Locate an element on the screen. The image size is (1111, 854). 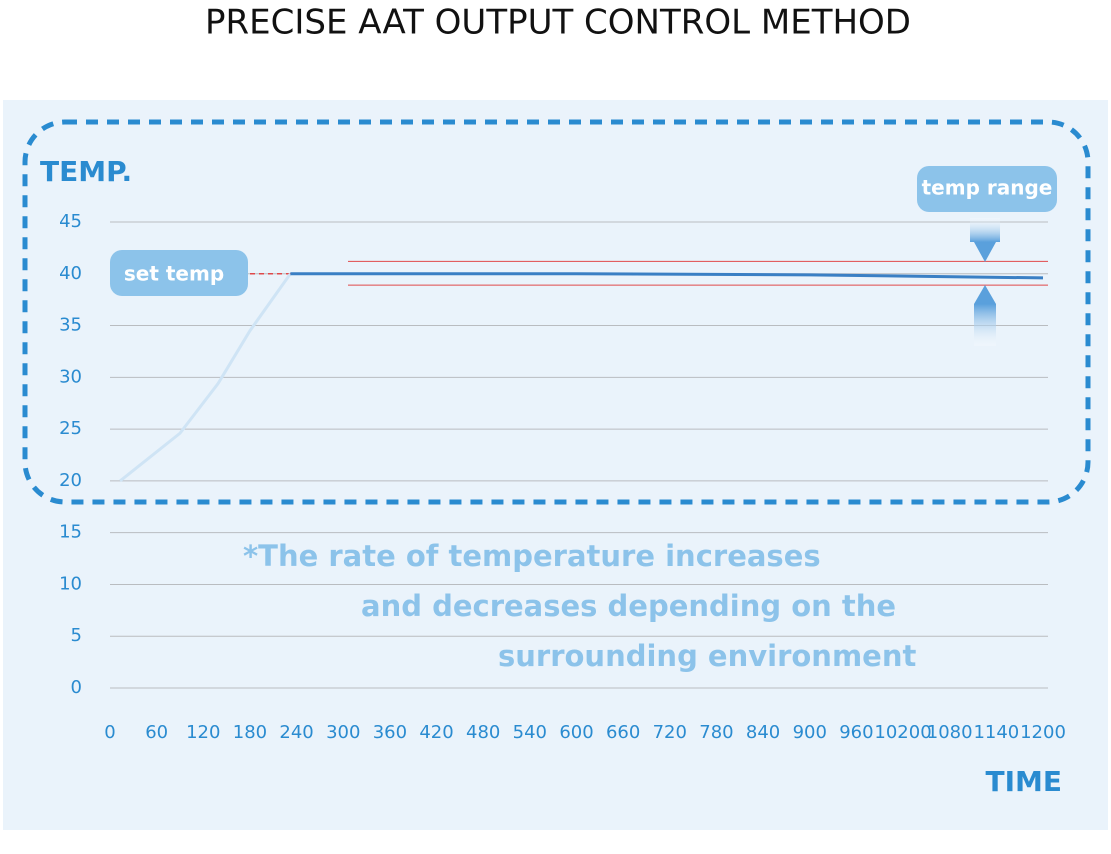
x-tick-label: 1080 is located at coordinates (950, 732).